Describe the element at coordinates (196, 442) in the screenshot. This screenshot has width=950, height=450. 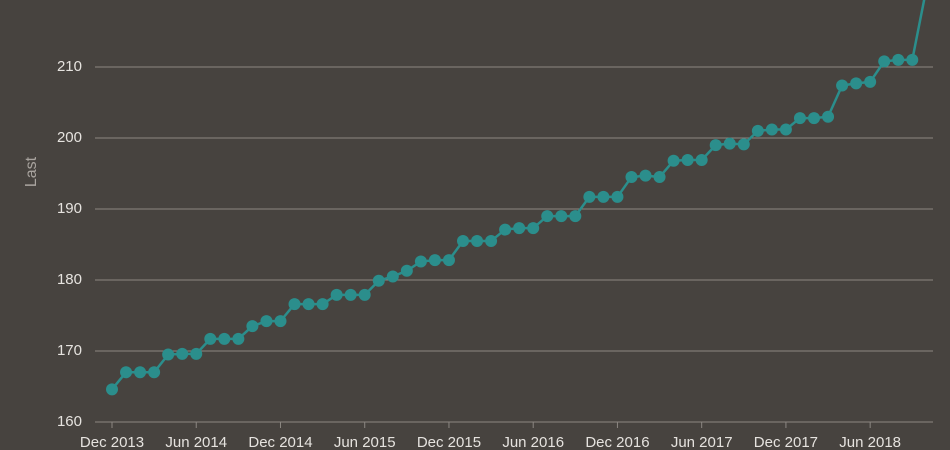
I see `x-tick-label: Jun 2014` at that location.